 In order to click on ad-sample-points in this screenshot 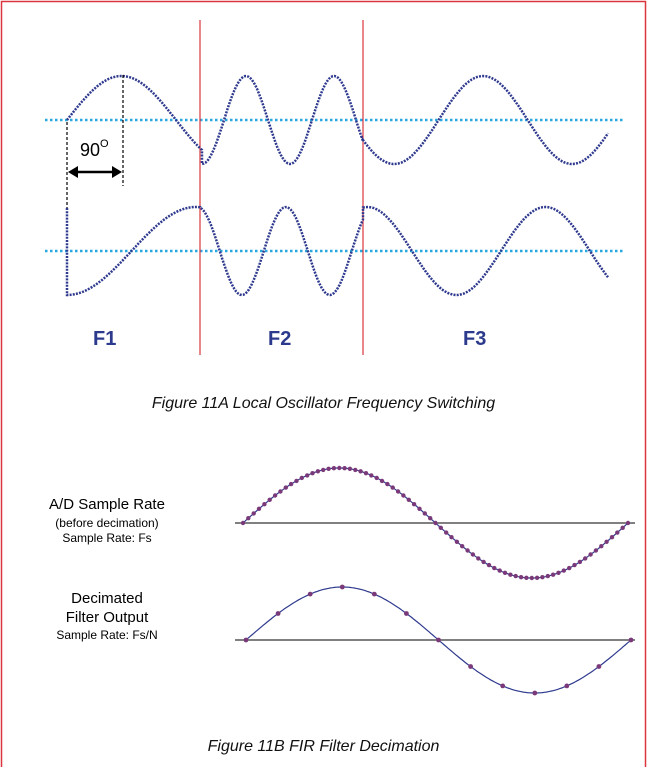, I will do `click(435, 523)`.